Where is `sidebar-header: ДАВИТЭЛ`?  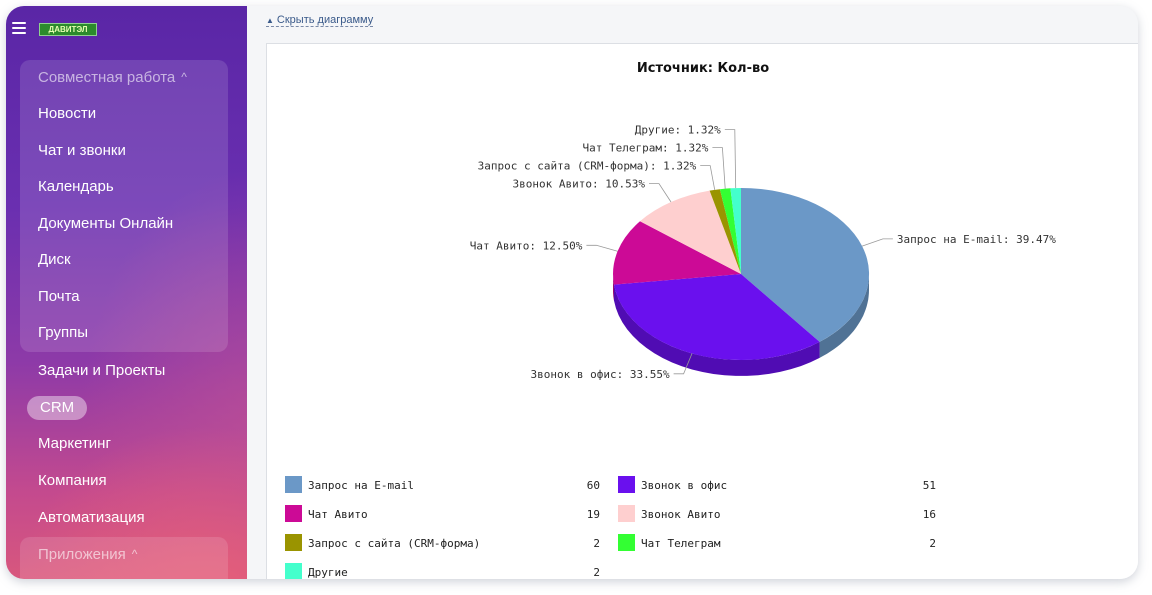 sidebar-header: ДАВИТЭЛ is located at coordinates (126, 28).